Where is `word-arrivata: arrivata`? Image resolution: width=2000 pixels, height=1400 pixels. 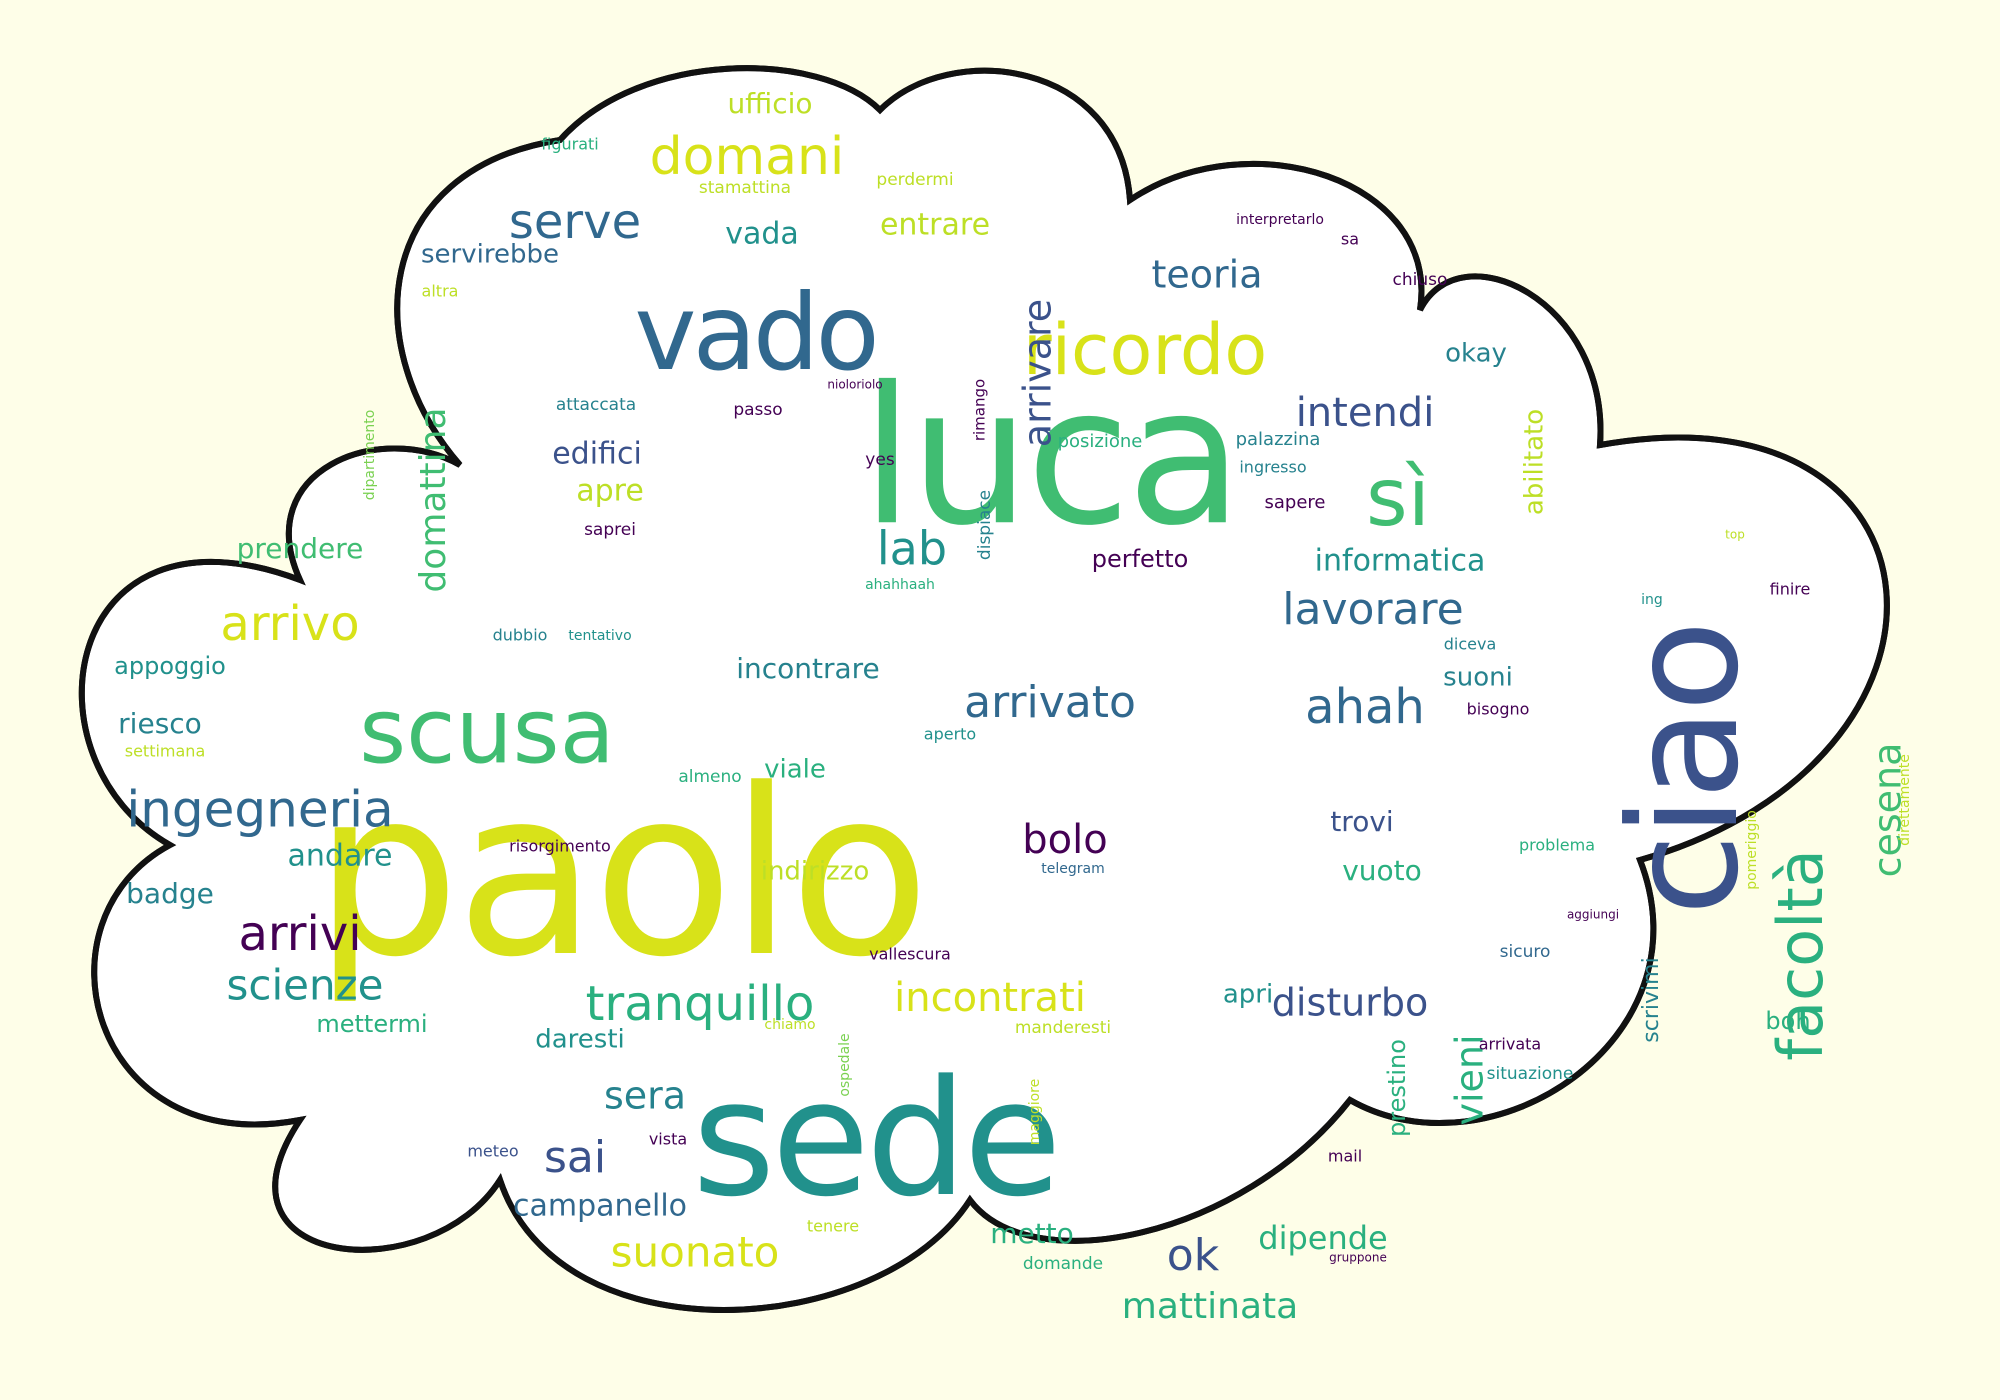
word-arrivata: arrivata is located at coordinates (1510, 1044).